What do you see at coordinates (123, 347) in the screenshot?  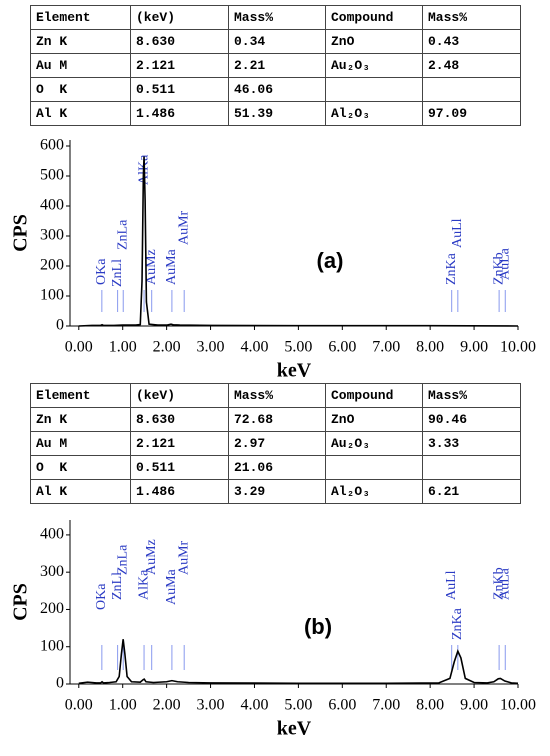 I see `x-tick-label: 1.00` at bounding box center [123, 347].